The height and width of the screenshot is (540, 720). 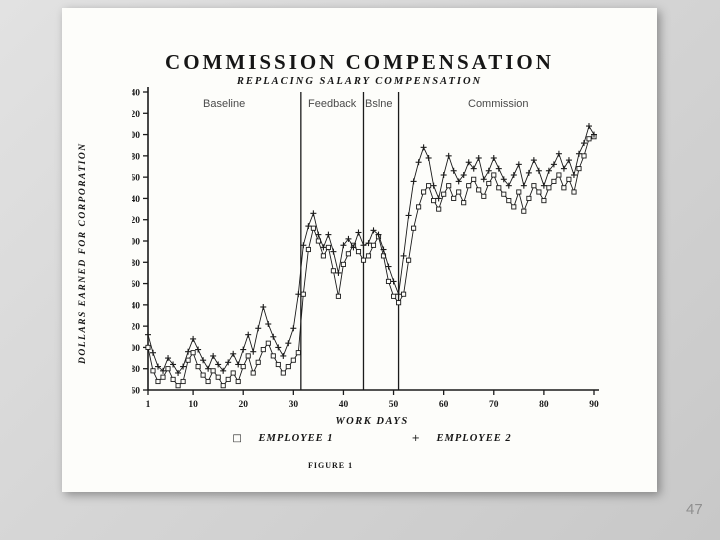 I want to click on svg-text: 120, so click(x=136, y=328).